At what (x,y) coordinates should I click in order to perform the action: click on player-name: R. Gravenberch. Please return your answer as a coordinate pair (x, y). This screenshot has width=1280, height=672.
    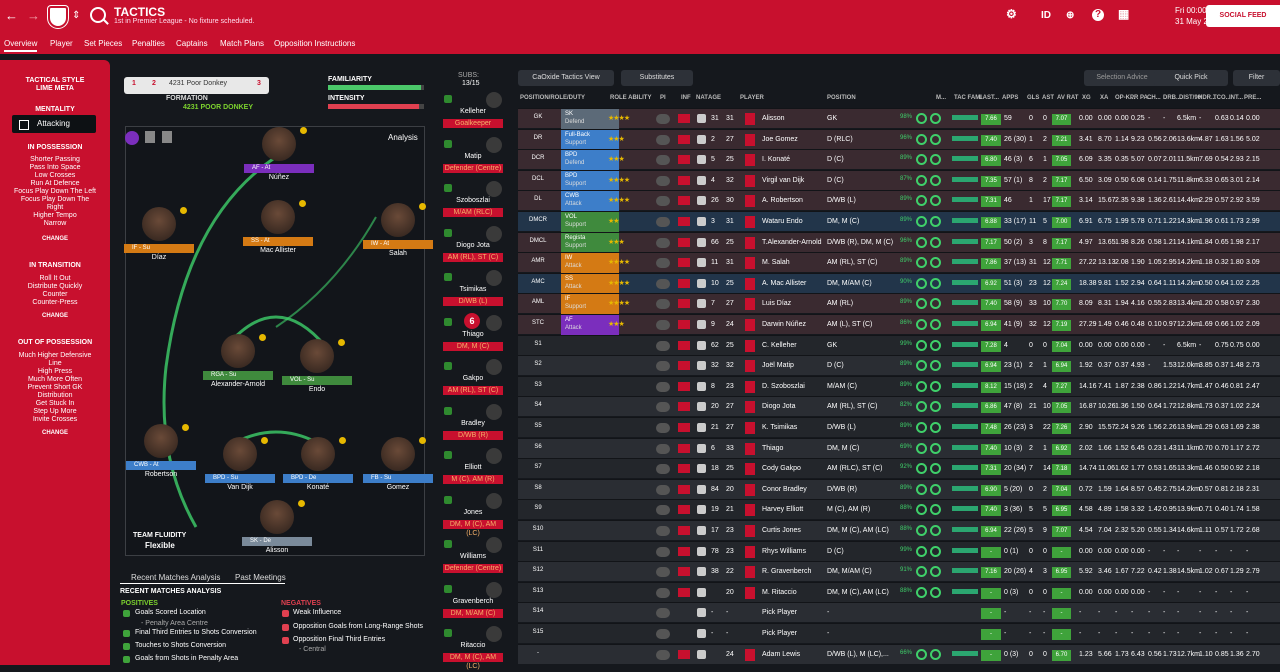
    Looking at the image, I should click on (787, 572).